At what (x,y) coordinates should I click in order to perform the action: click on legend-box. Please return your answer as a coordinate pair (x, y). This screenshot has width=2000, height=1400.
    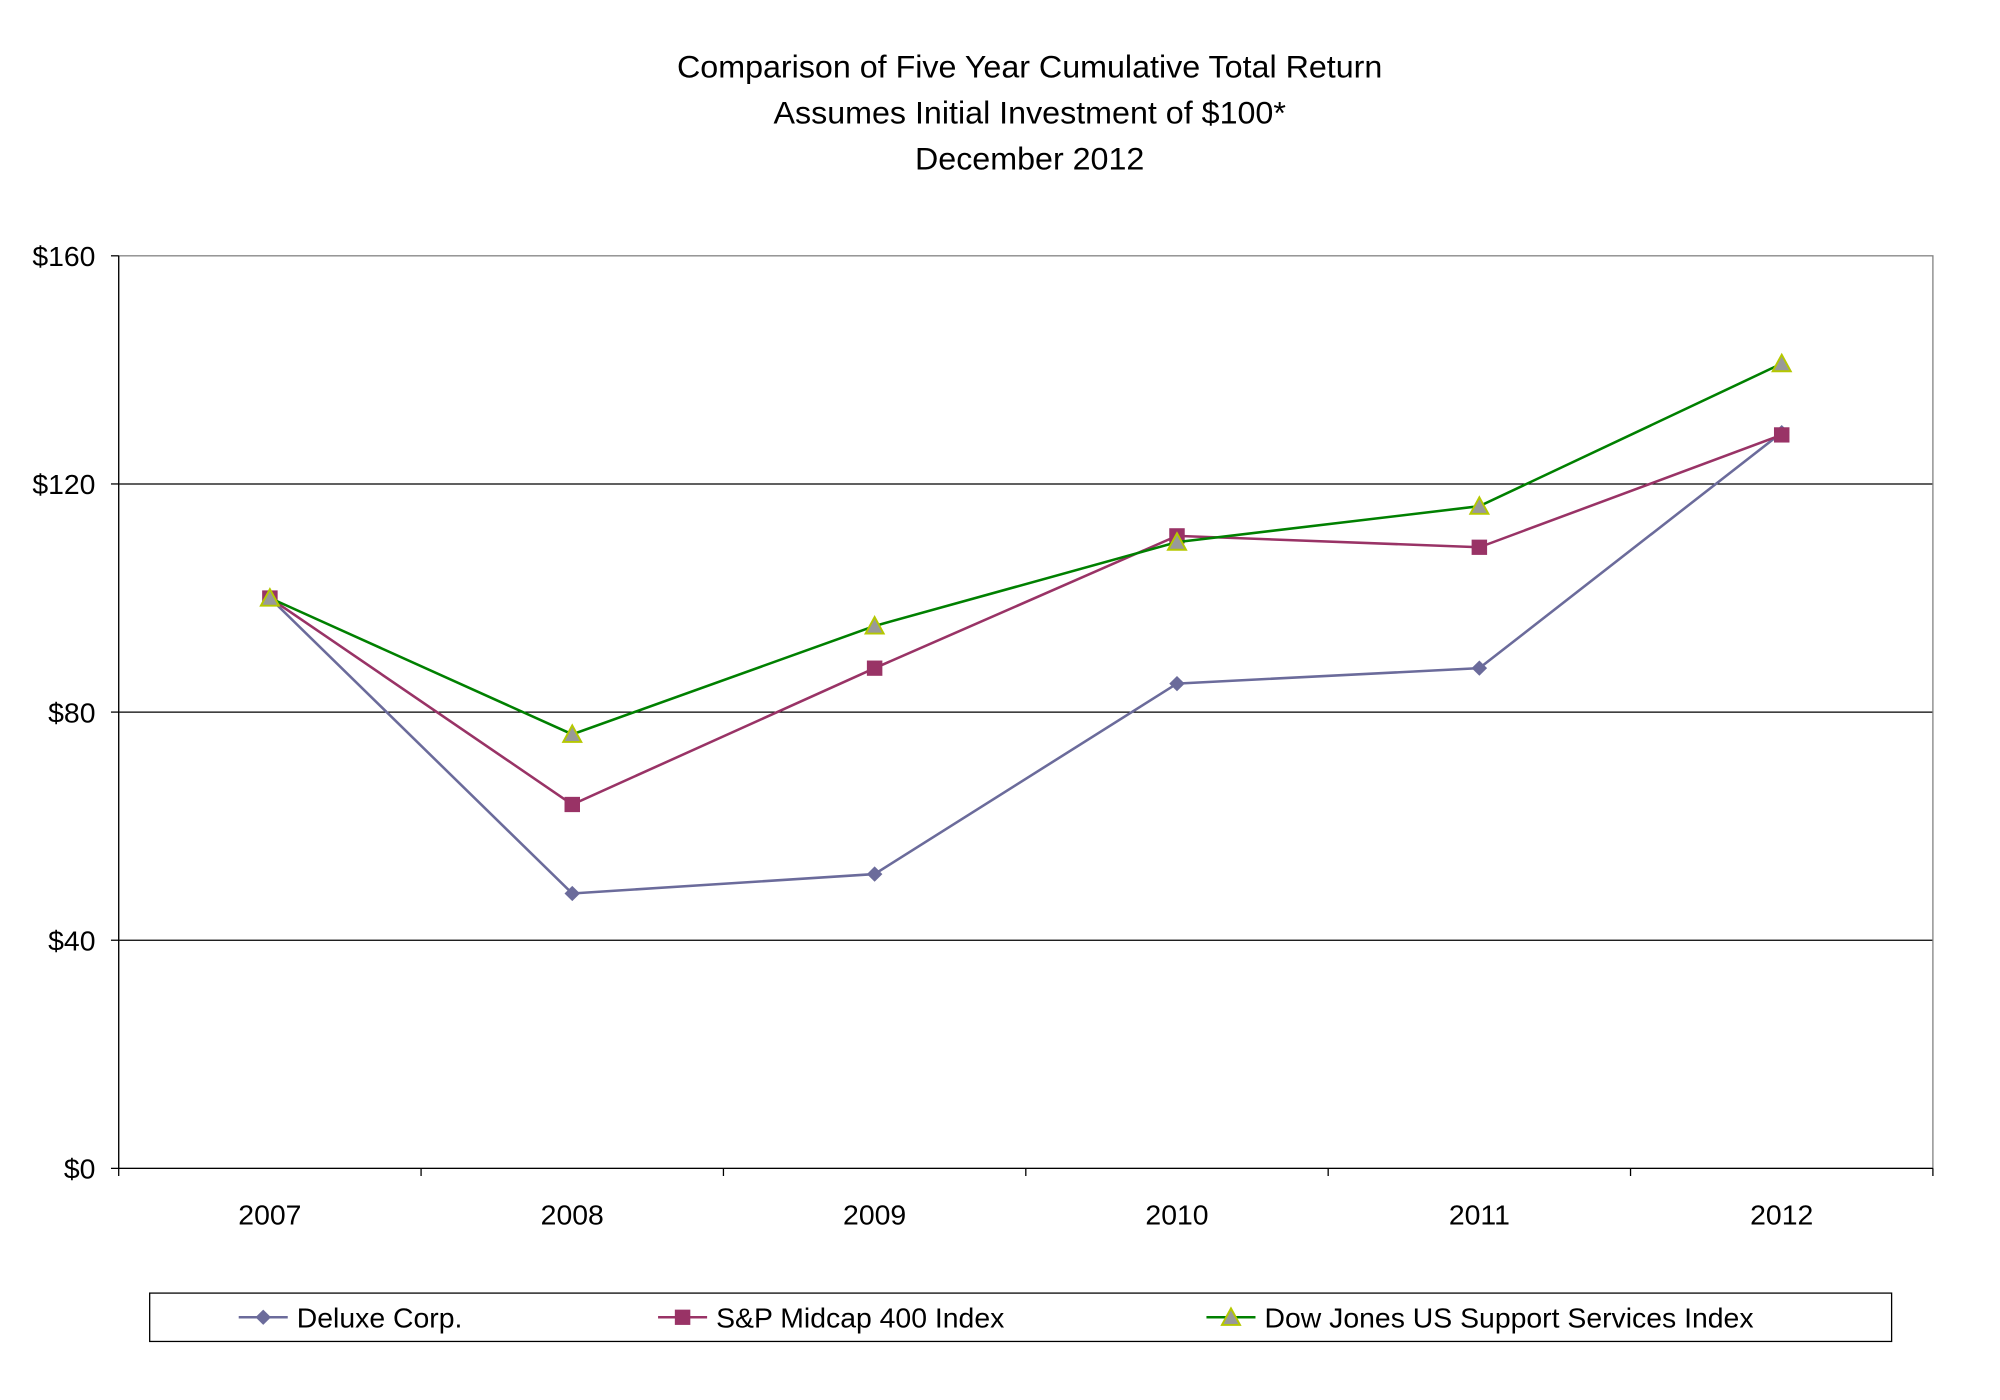
    Looking at the image, I should click on (1021, 1317).